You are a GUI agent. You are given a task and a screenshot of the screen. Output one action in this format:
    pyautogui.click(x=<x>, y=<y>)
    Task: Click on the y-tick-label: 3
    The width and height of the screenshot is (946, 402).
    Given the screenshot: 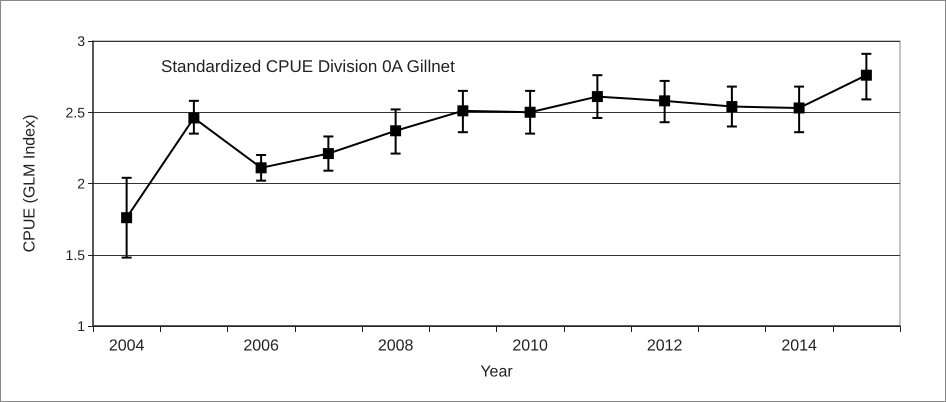 What is the action you would take?
    pyautogui.click(x=81, y=41)
    